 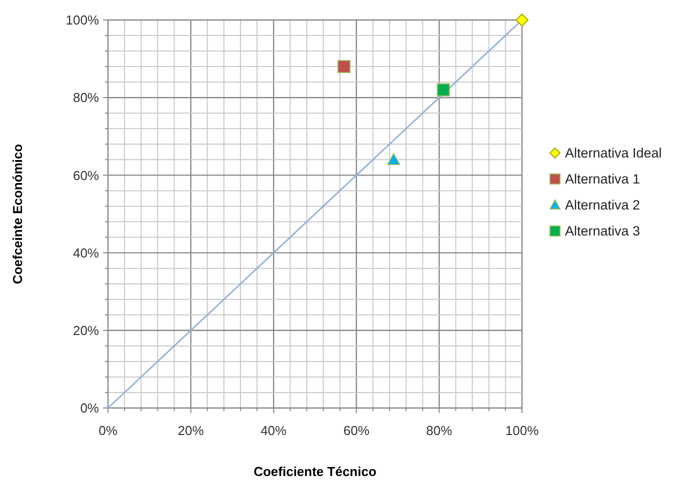 I want to click on x-tick-label: 0%, so click(x=108, y=430).